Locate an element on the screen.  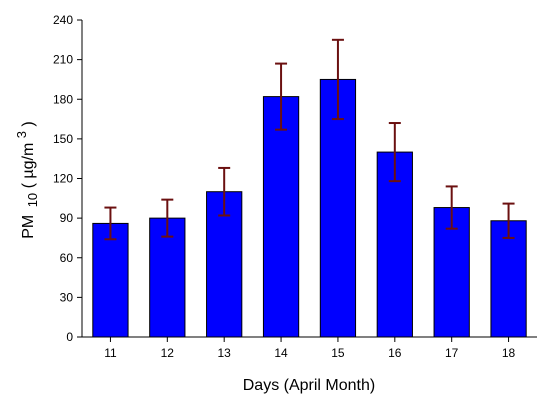
y-axis-title-unit-open: ( is located at coordinates (28, 185).